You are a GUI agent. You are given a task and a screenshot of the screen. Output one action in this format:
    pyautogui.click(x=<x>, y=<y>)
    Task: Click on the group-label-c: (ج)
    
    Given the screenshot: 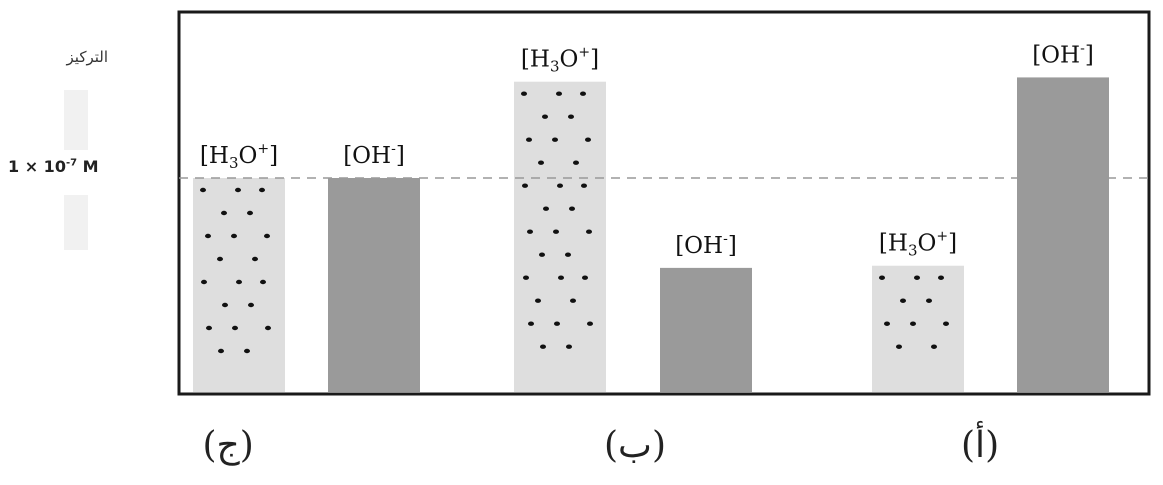 What is the action you would take?
    pyautogui.click(x=228, y=445)
    